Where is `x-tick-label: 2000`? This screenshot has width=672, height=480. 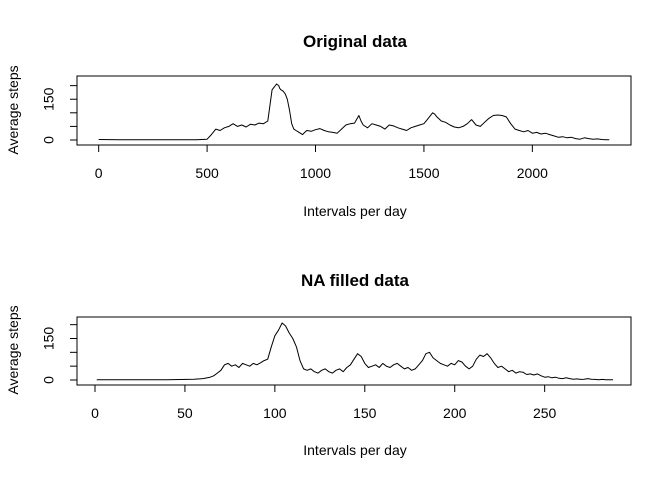
x-tick-label: 2000 is located at coordinates (532, 173).